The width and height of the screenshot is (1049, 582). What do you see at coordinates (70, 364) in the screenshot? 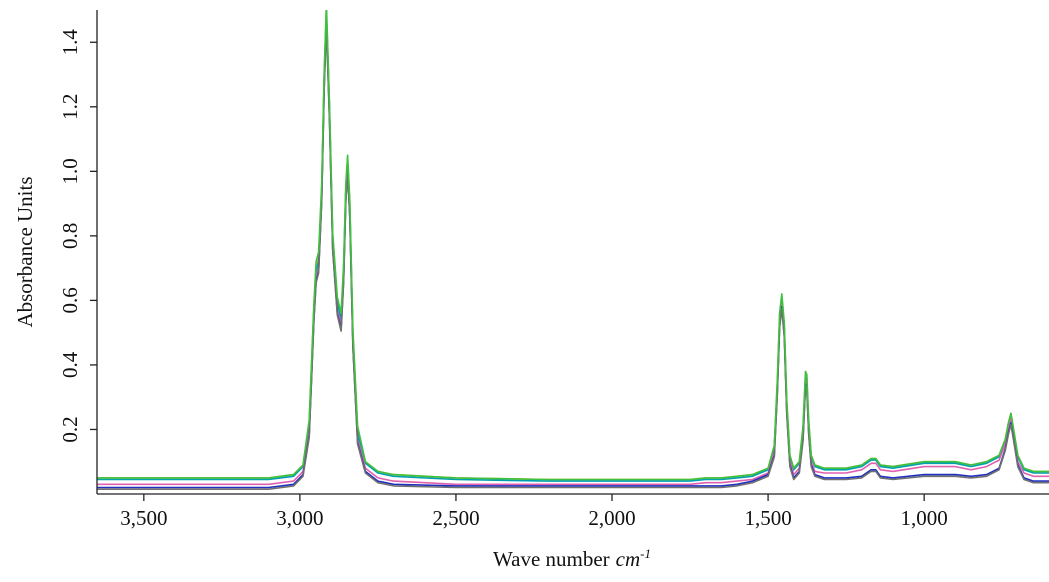
I see `y-tick-label: 0.4` at bounding box center [70, 364].